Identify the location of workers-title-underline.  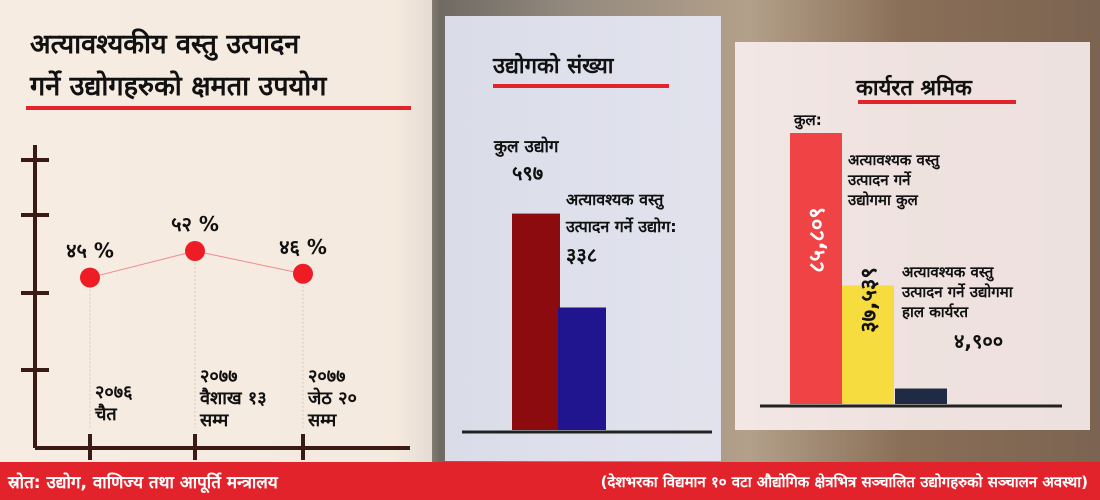
(937, 102).